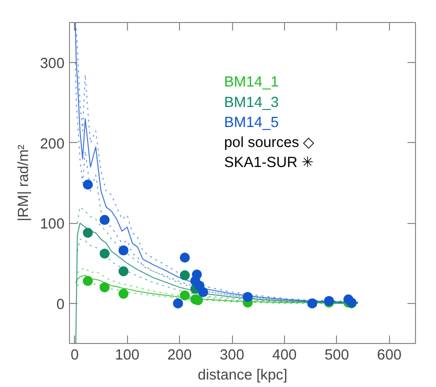 The image size is (436, 387). What do you see at coordinates (270, 142) in the screenshot?
I see `annotation: pol sources ◇` at bounding box center [270, 142].